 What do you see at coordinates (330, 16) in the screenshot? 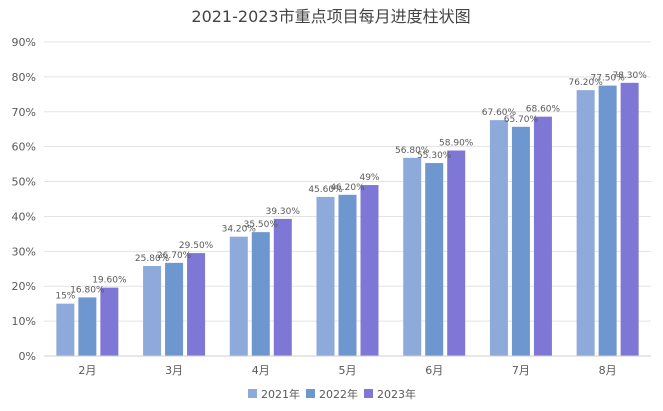
I see `chart-title: 2021-2023市重点项目每月进度柱状图` at bounding box center [330, 16].